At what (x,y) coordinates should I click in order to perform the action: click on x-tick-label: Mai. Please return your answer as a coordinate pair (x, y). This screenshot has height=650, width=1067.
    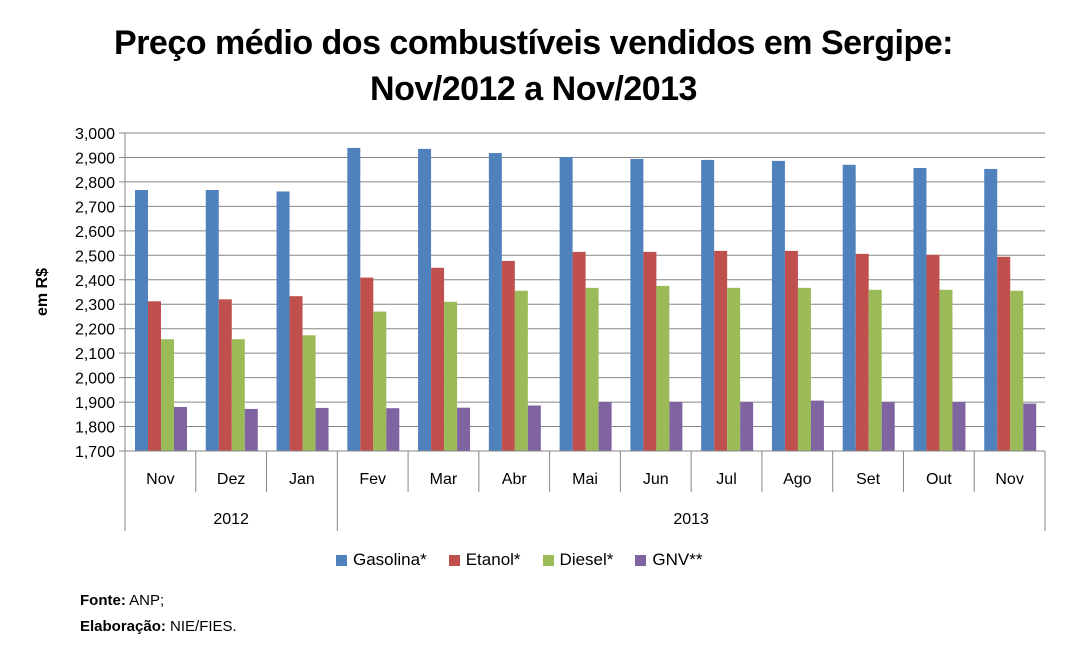
    Looking at the image, I should click on (585, 479).